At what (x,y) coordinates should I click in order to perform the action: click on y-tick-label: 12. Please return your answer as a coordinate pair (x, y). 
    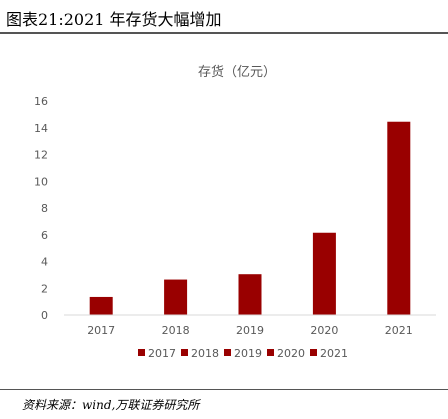
    Looking at the image, I should click on (41, 155).